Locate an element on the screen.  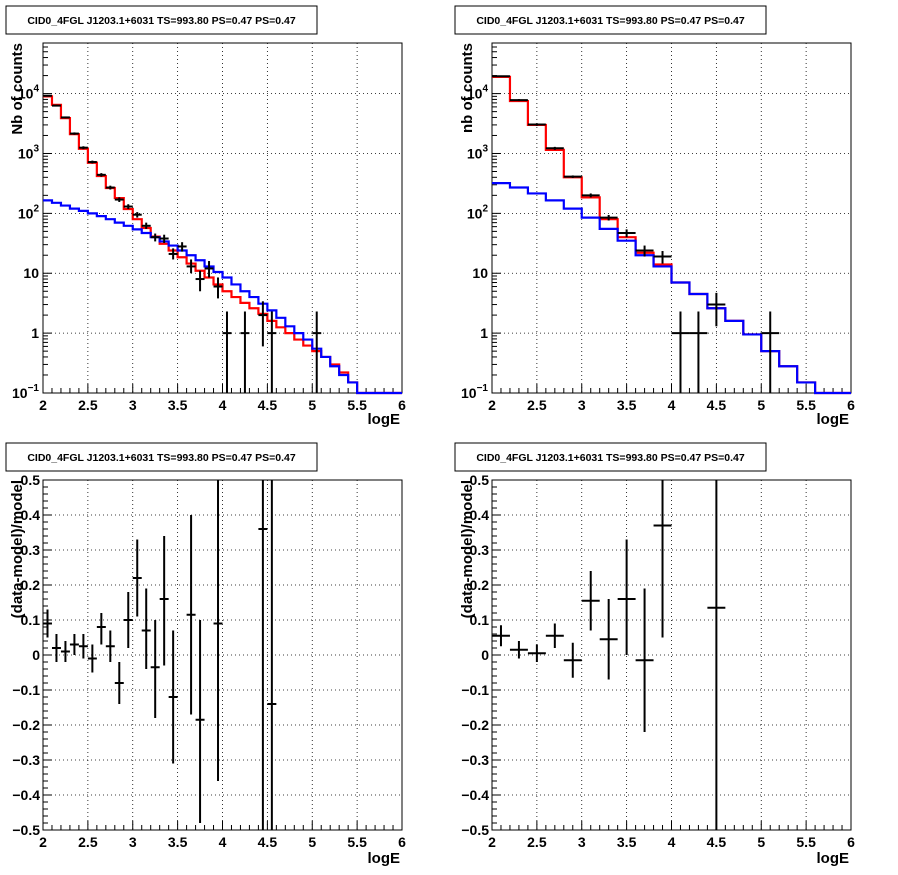
y-tick-base: 1 is located at coordinates (484, 333).